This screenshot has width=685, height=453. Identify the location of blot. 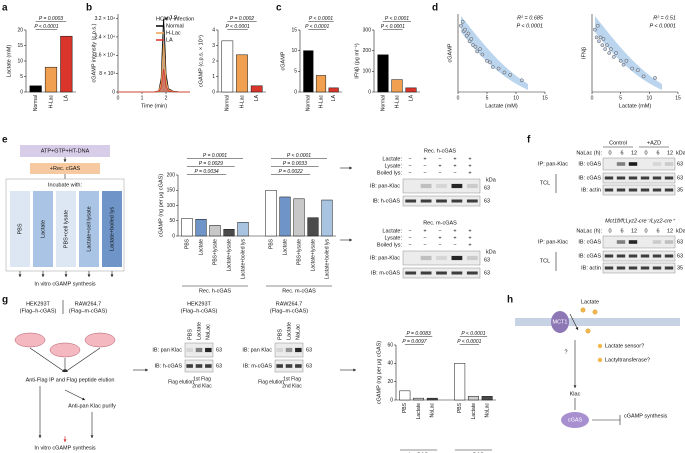
(639, 164).